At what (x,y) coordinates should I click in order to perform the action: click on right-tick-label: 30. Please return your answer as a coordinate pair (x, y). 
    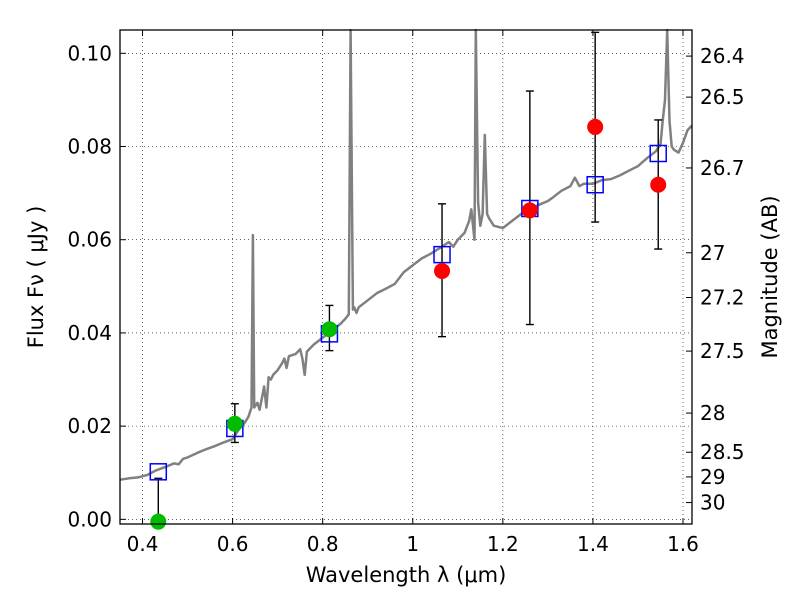
    Looking at the image, I should click on (712, 503).